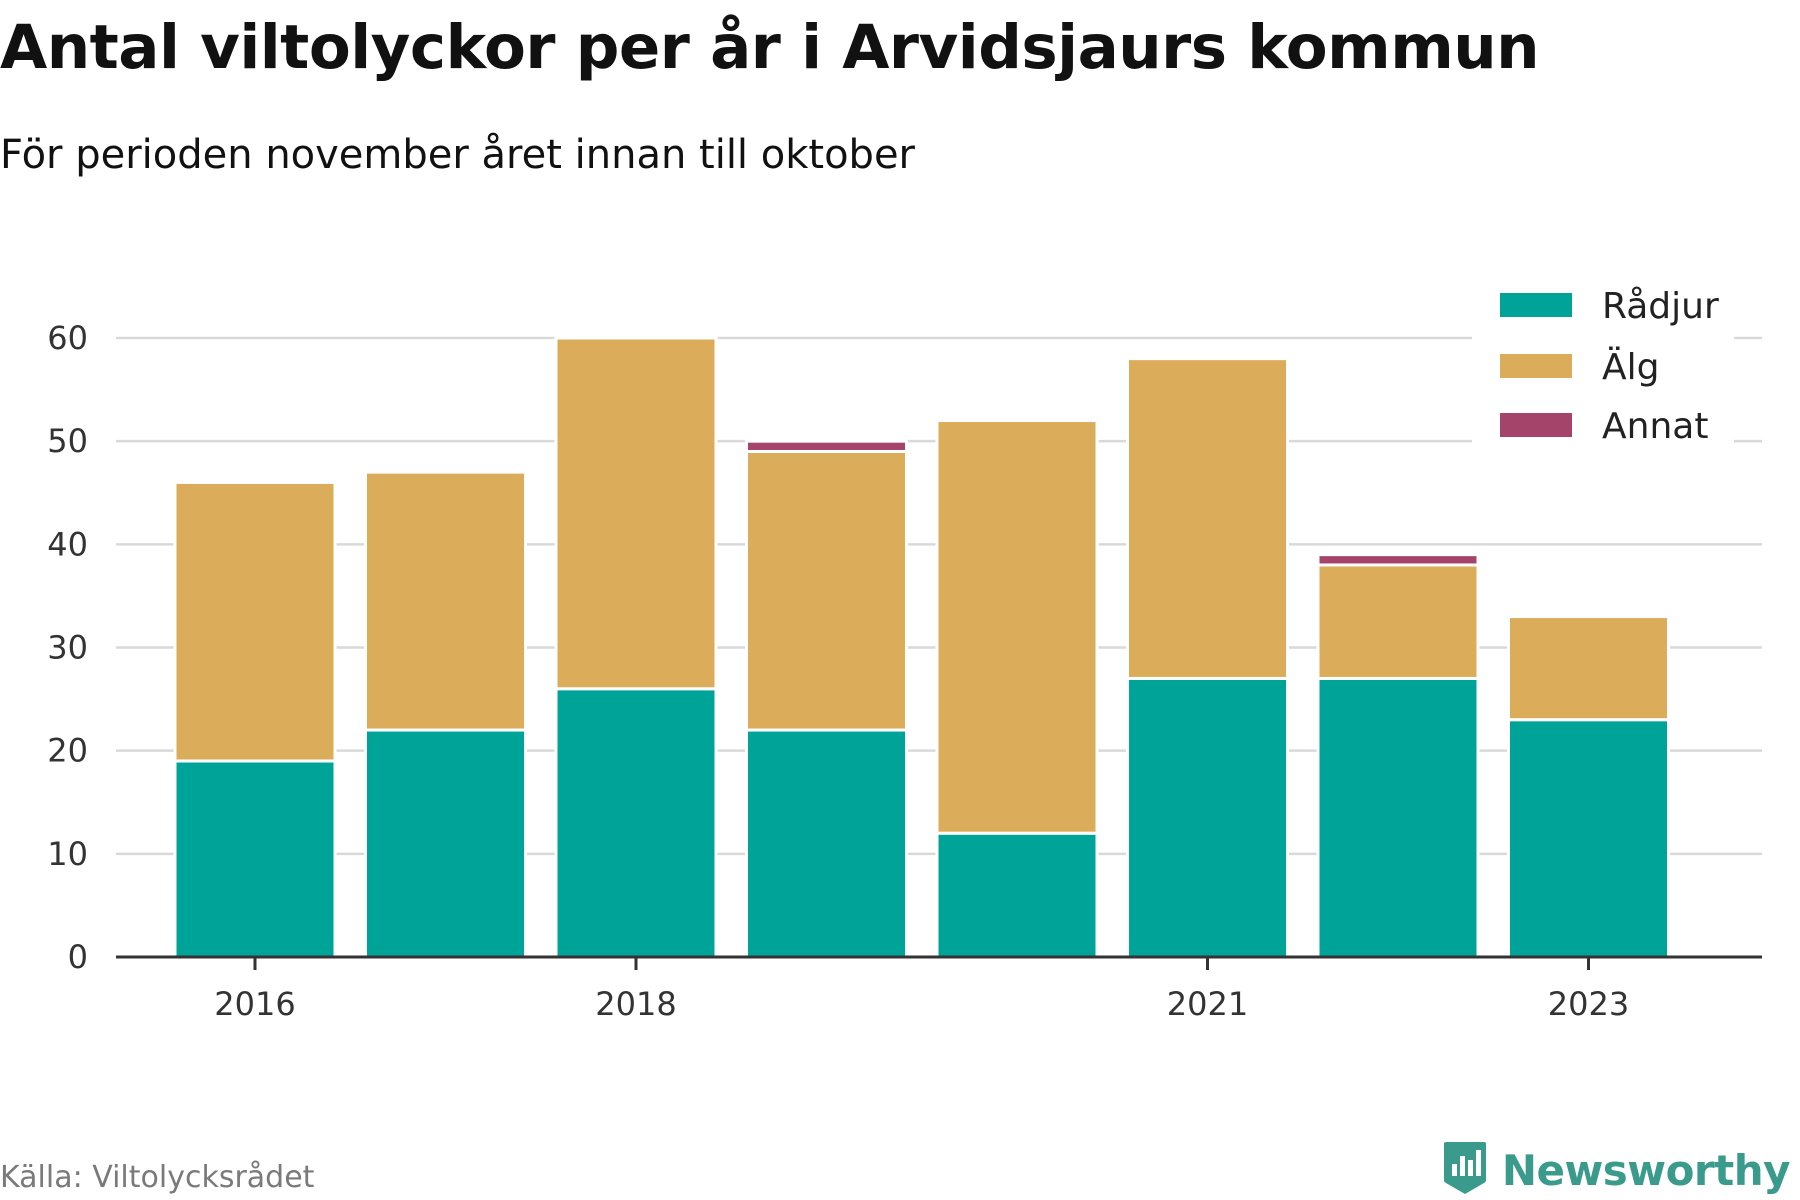 The width and height of the screenshot is (1800, 1200). What do you see at coordinates (1660, 306) in the screenshot?
I see `legend-label: Rådjur` at bounding box center [1660, 306].